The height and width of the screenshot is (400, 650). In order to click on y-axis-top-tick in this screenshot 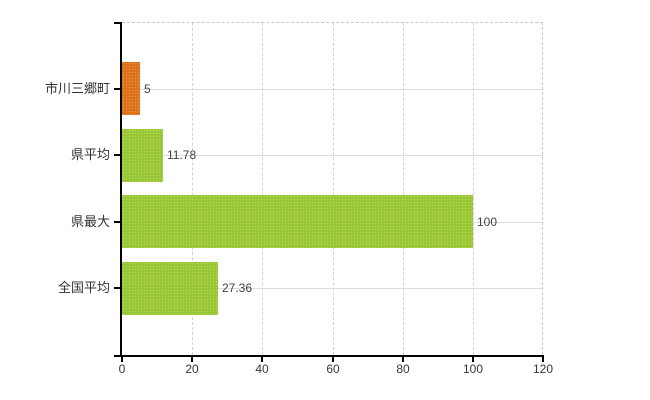, I will do `click(118, 23)`.